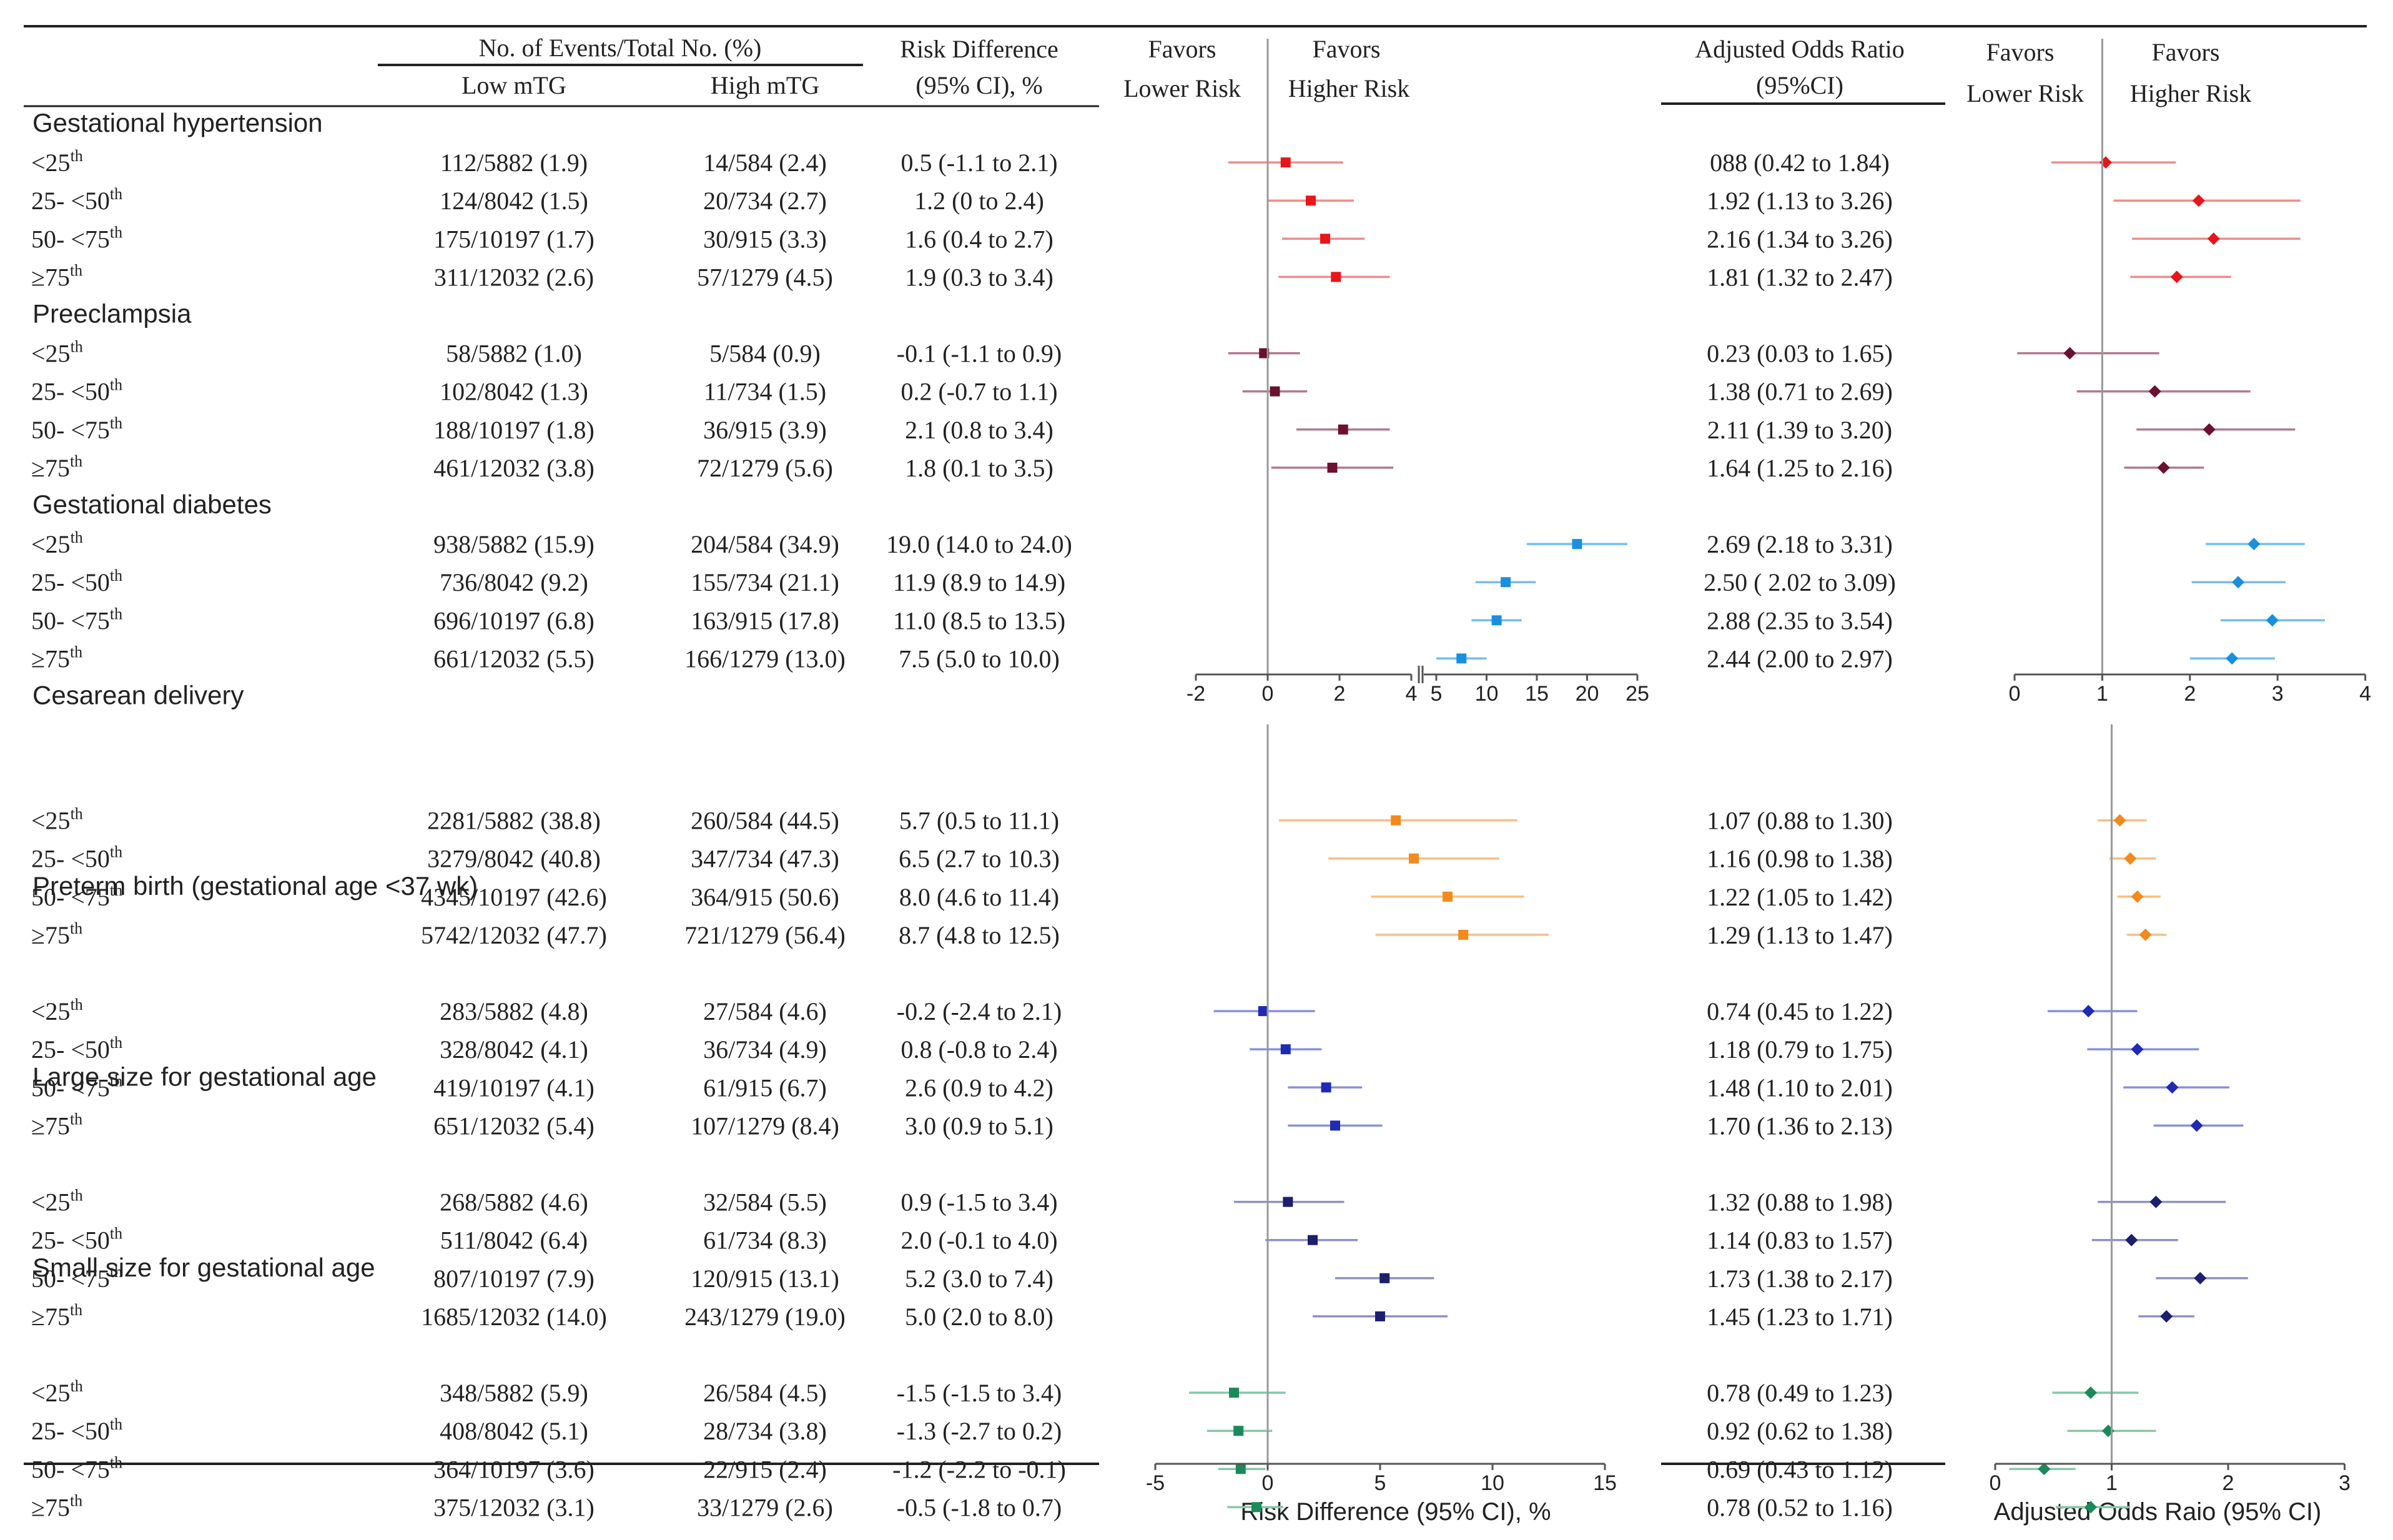 The height and width of the screenshot is (1540, 2393). Describe the element at coordinates (112, 313) in the screenshot. I see `group-title: Preeclampsia` at that location.